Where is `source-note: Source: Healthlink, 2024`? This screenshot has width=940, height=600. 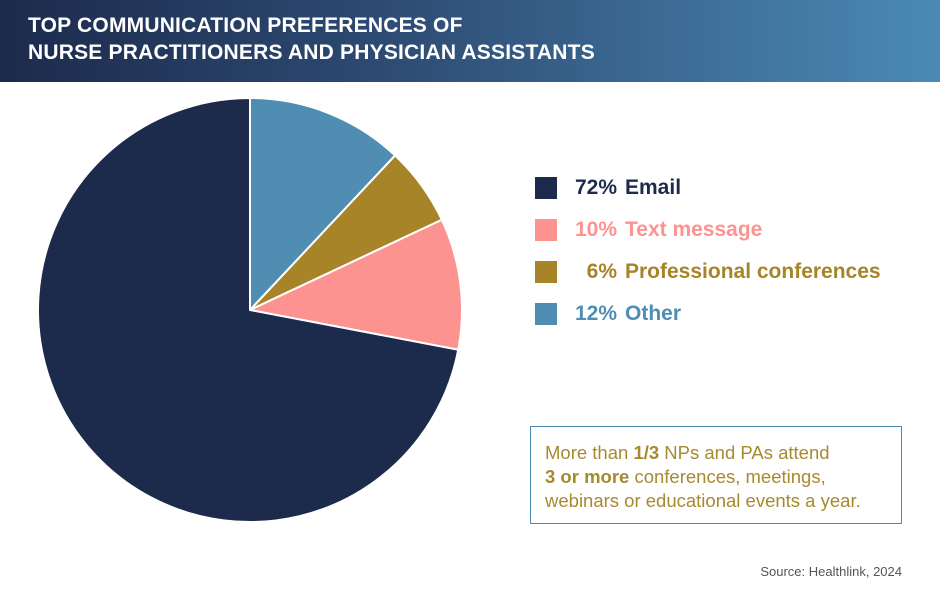
source-note: Source: Healthlink, 2024 is located at coordinates (831, 571).